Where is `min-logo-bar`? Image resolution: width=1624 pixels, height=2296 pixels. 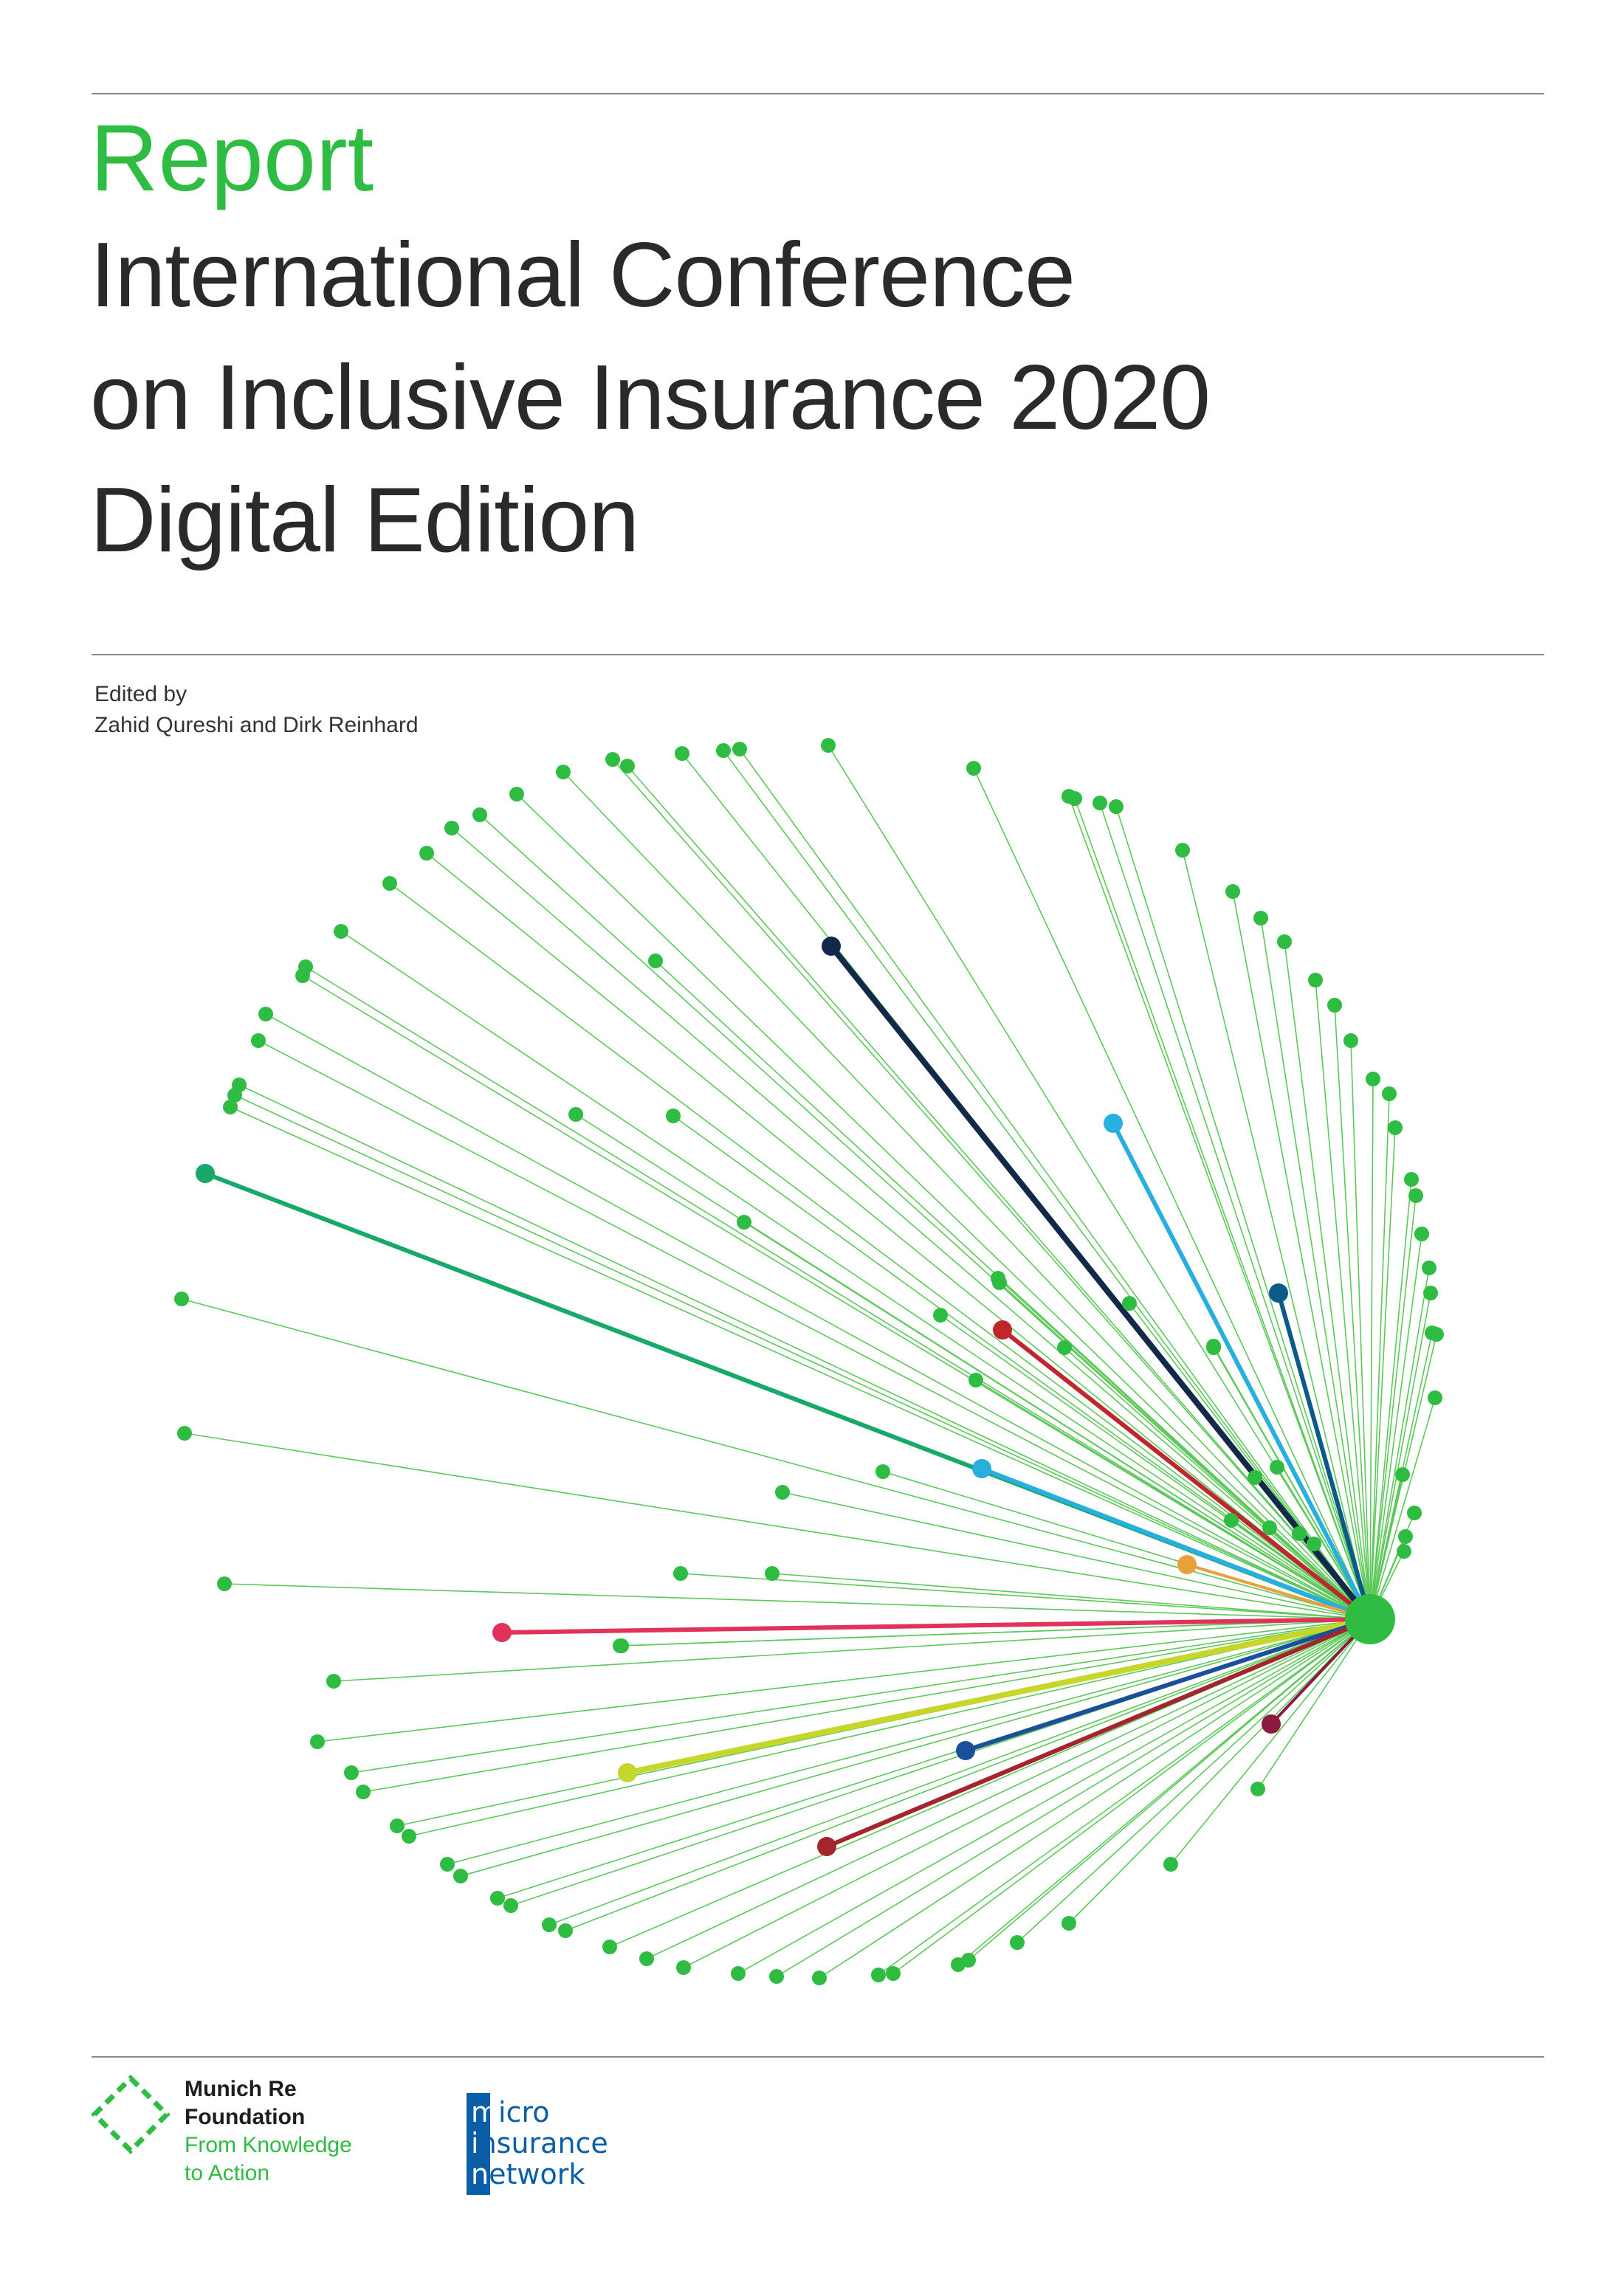
min-logo-bar is located at coordinates (478, 2144).